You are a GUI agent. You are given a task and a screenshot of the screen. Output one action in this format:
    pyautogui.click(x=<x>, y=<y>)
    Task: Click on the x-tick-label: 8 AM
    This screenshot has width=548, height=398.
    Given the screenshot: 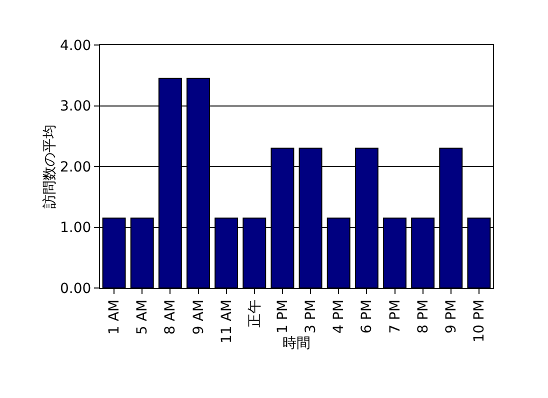 What is the action you would take?
    pyautogui.click(x=170, y=317)
    